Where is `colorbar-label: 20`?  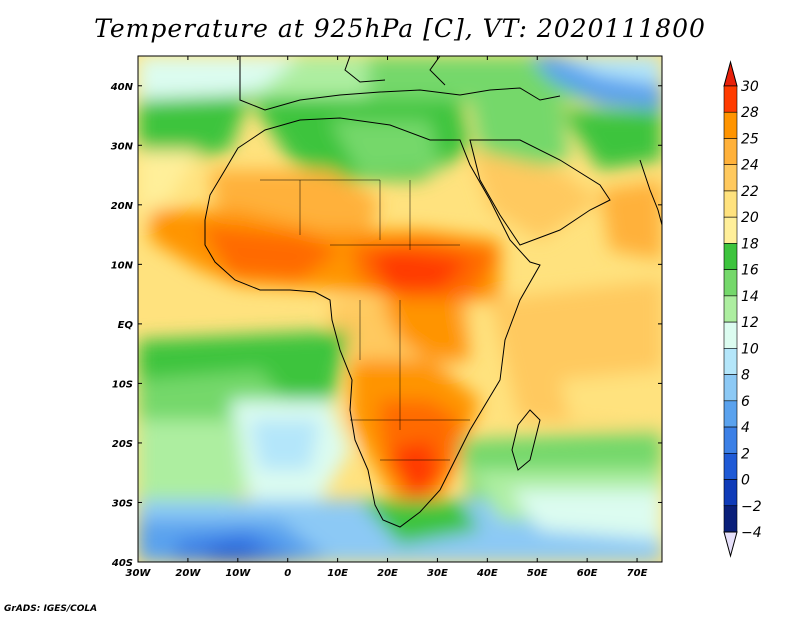 colorbar-label: 20 is located at coordinates (750, 218).